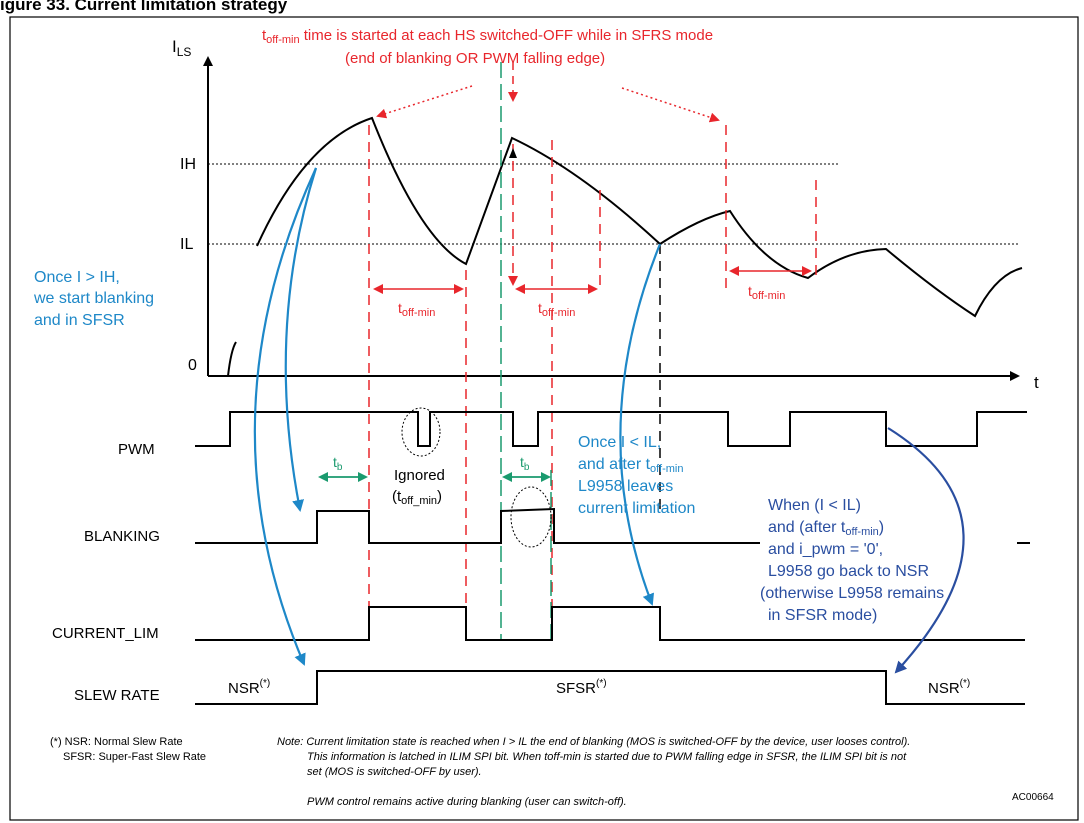 This screenshot has width=1084, height=823. Describe the element at coordinates (232, 359) in the screenshot. I see `current-waveform-start` at that location.